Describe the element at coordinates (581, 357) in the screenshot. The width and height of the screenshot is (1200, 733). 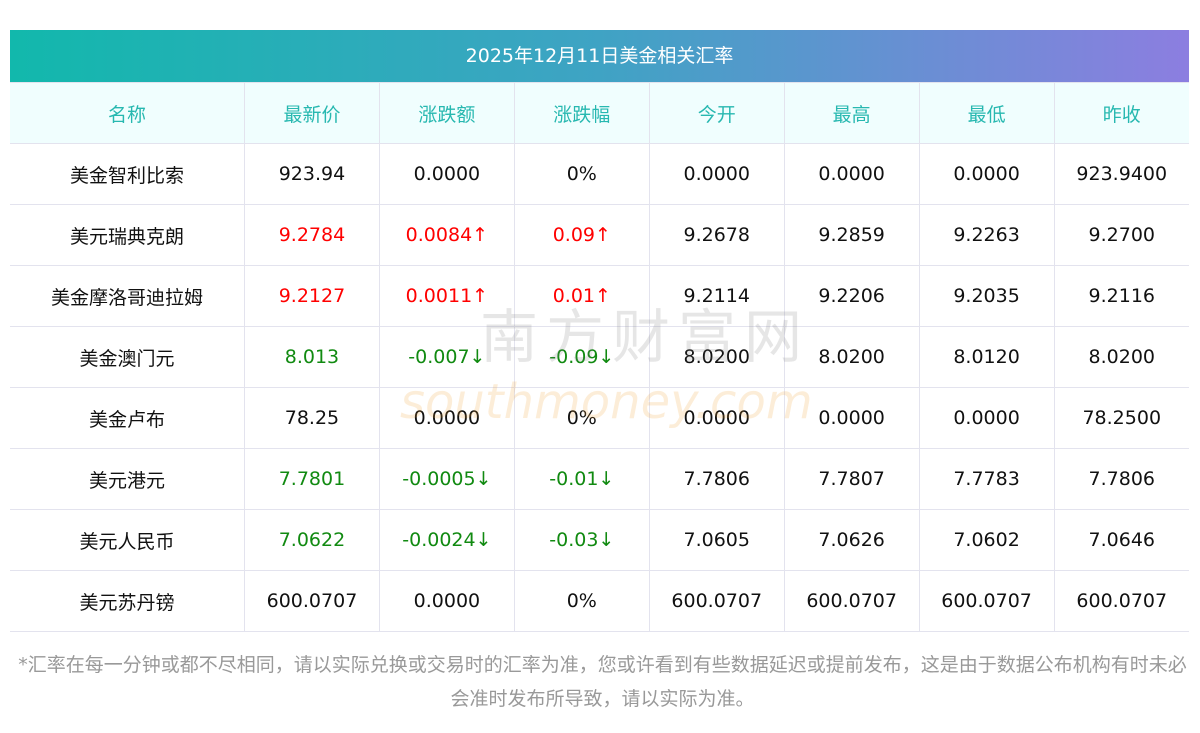
I see `cell-pct: -0.09↓` at that location.